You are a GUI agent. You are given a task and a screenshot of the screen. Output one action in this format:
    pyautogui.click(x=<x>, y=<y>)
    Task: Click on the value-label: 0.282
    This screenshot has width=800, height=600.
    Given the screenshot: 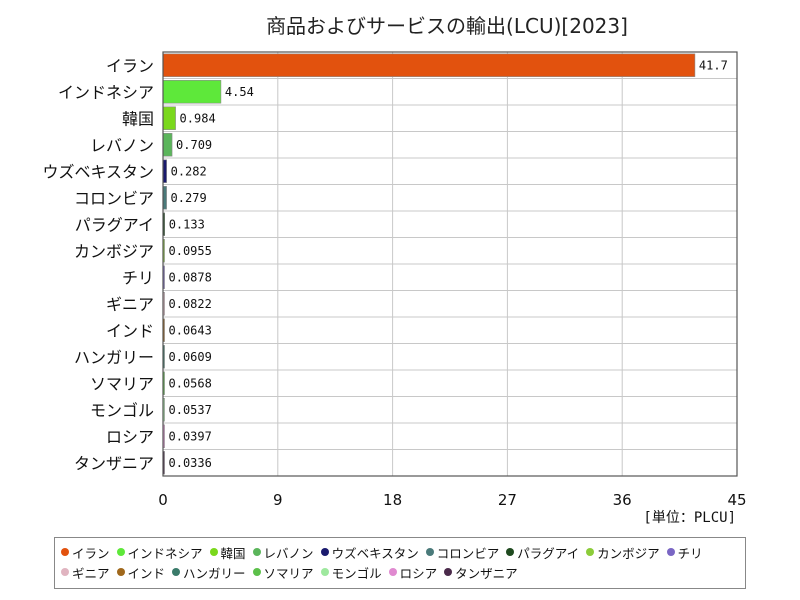 What is the action you would take?
    pyautogui.click(x=189, y=171)
    